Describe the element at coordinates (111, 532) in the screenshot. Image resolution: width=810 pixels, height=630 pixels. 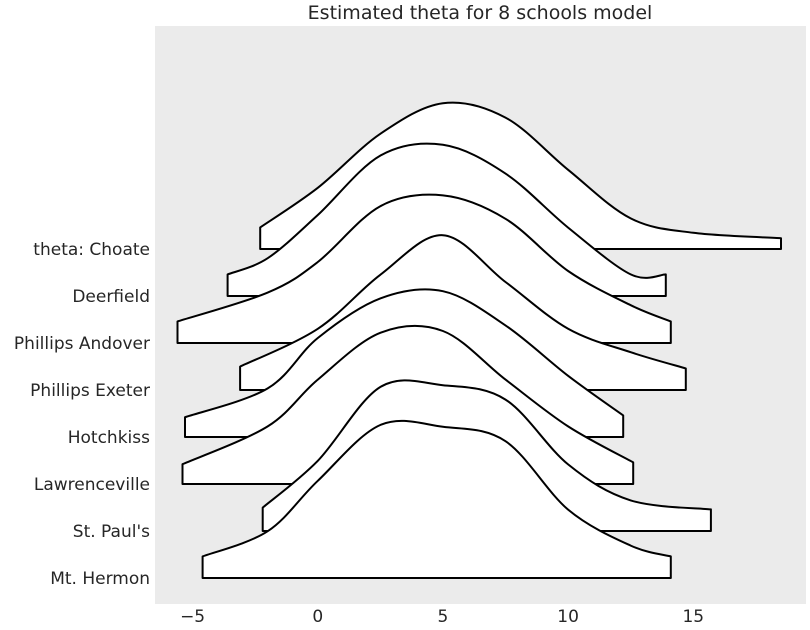
I see `y-tick-label: St. Paul's` at that location.